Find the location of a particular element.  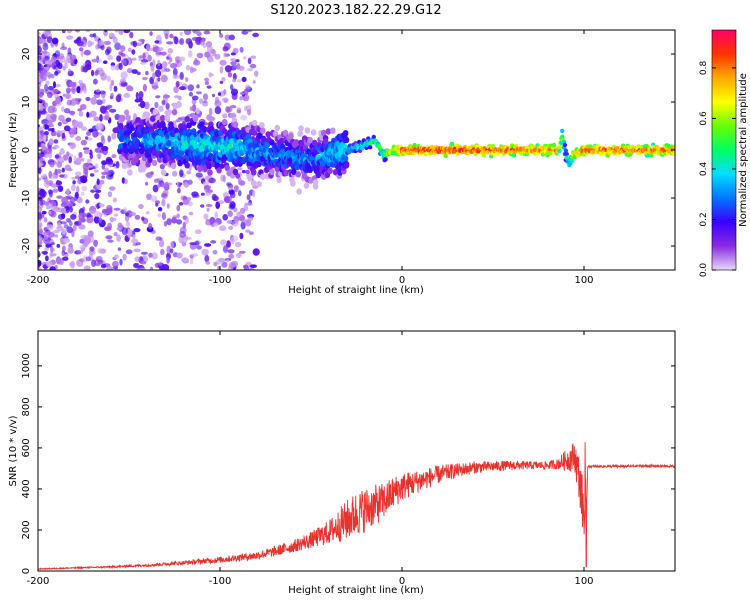

y-tick-label: 400 is located at coordinates (26, 488).